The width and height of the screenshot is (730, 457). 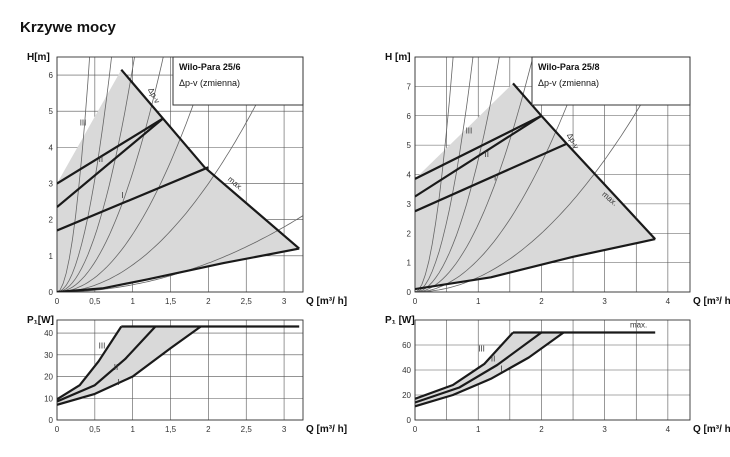 I want to click on y-axis-label: H [m], so click(x=398, y=57).